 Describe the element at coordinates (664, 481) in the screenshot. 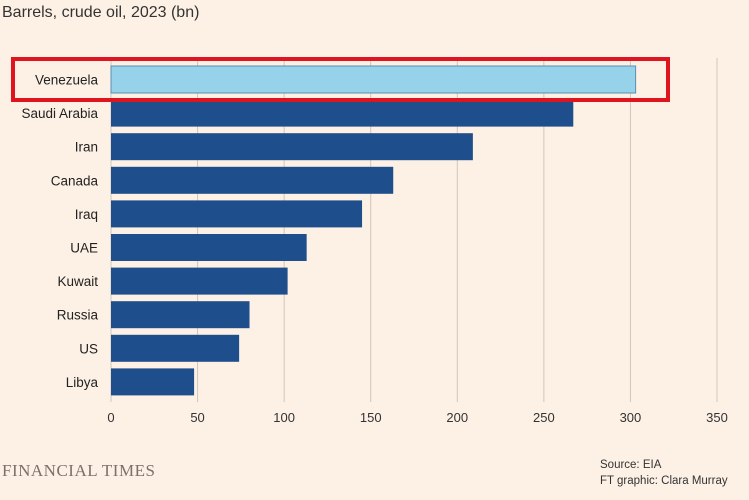

I see `credit-text: FT graphic: Clara Murray` at that location.